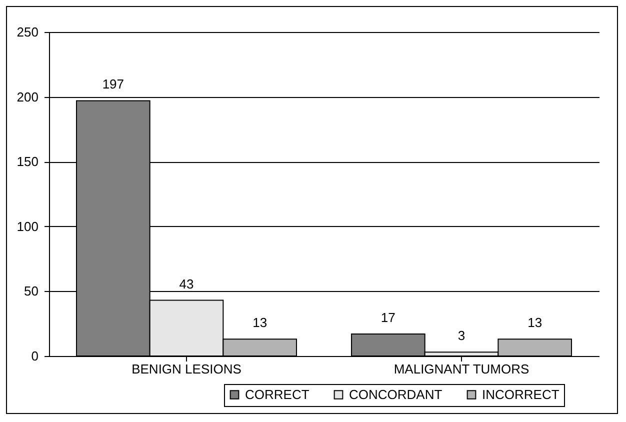 The width and height of the screenshot is (626, 422). What do you see at coordinates (462, 336) in the screenshot?
I see `data-label: 3` at bounding box center [462, 336].